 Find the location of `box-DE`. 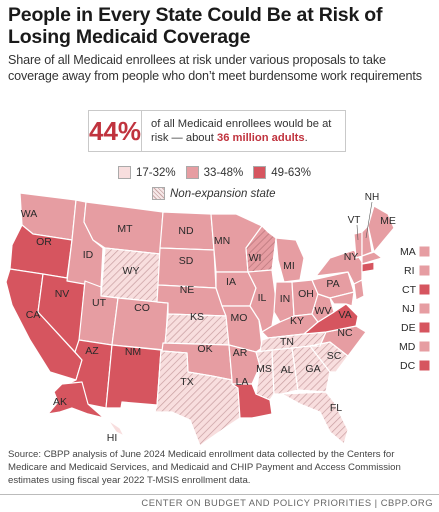

box-DE is located at coordinates (424, 327).